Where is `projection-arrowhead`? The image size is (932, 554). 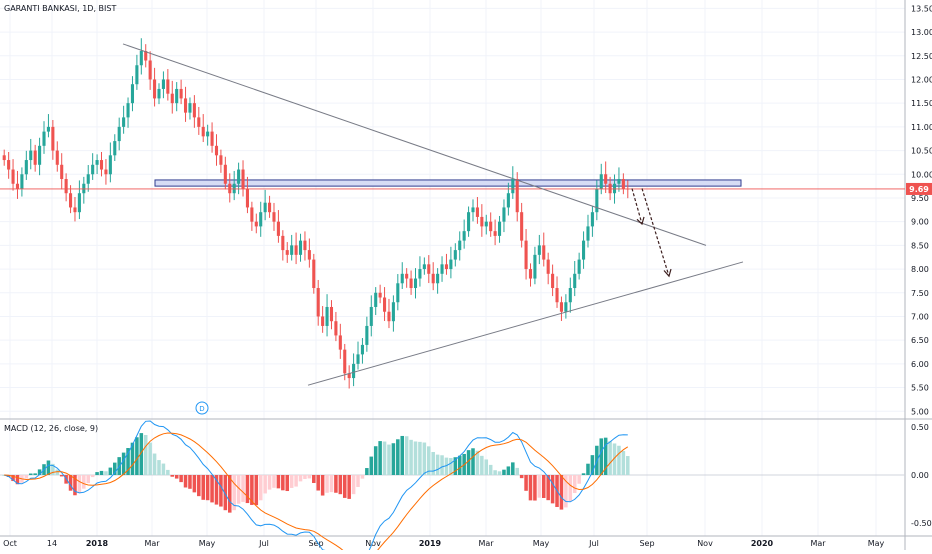
projection-arrowhead is located at coordinates (667, 273).